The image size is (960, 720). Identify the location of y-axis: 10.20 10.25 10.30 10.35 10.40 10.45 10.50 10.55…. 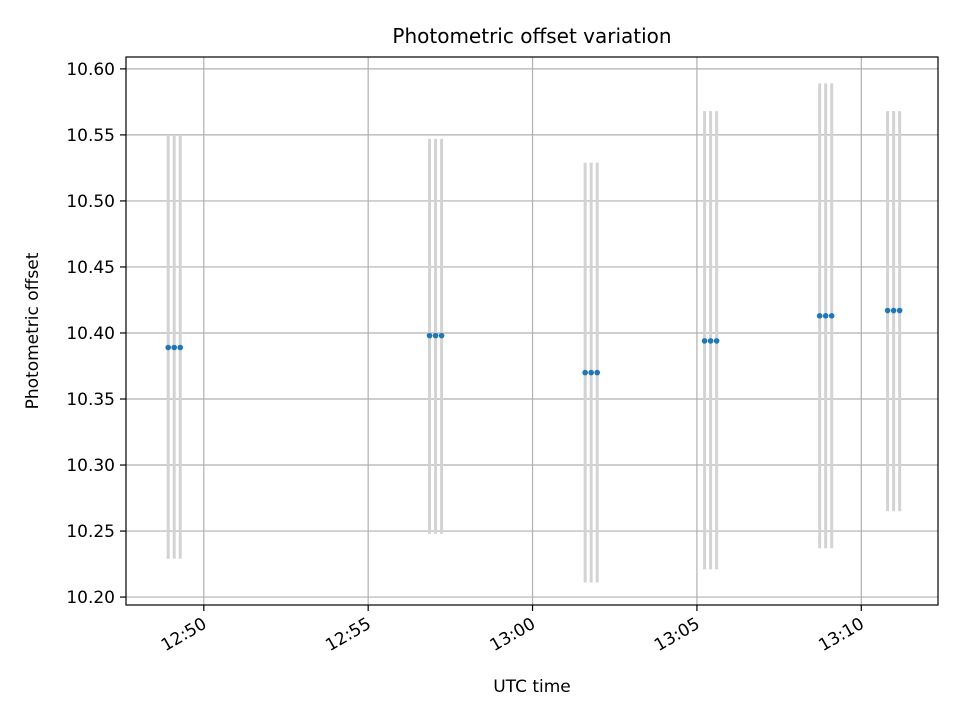
(96, 334).